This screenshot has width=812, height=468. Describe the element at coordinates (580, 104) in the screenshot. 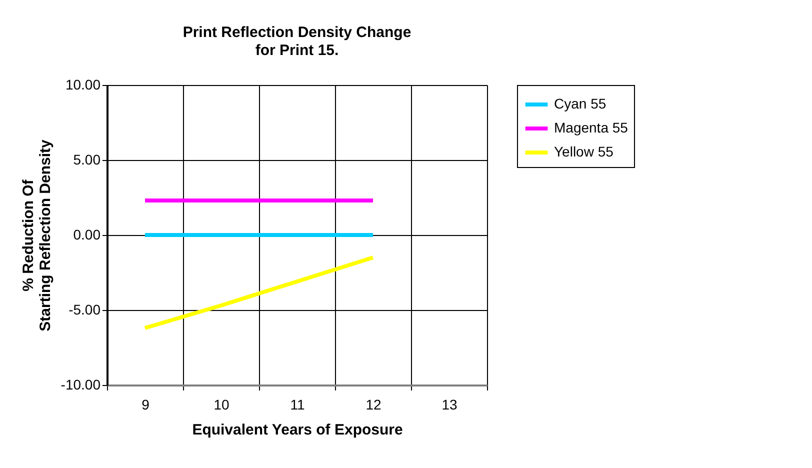

I see `legend-label: Cyan 55` at that location.